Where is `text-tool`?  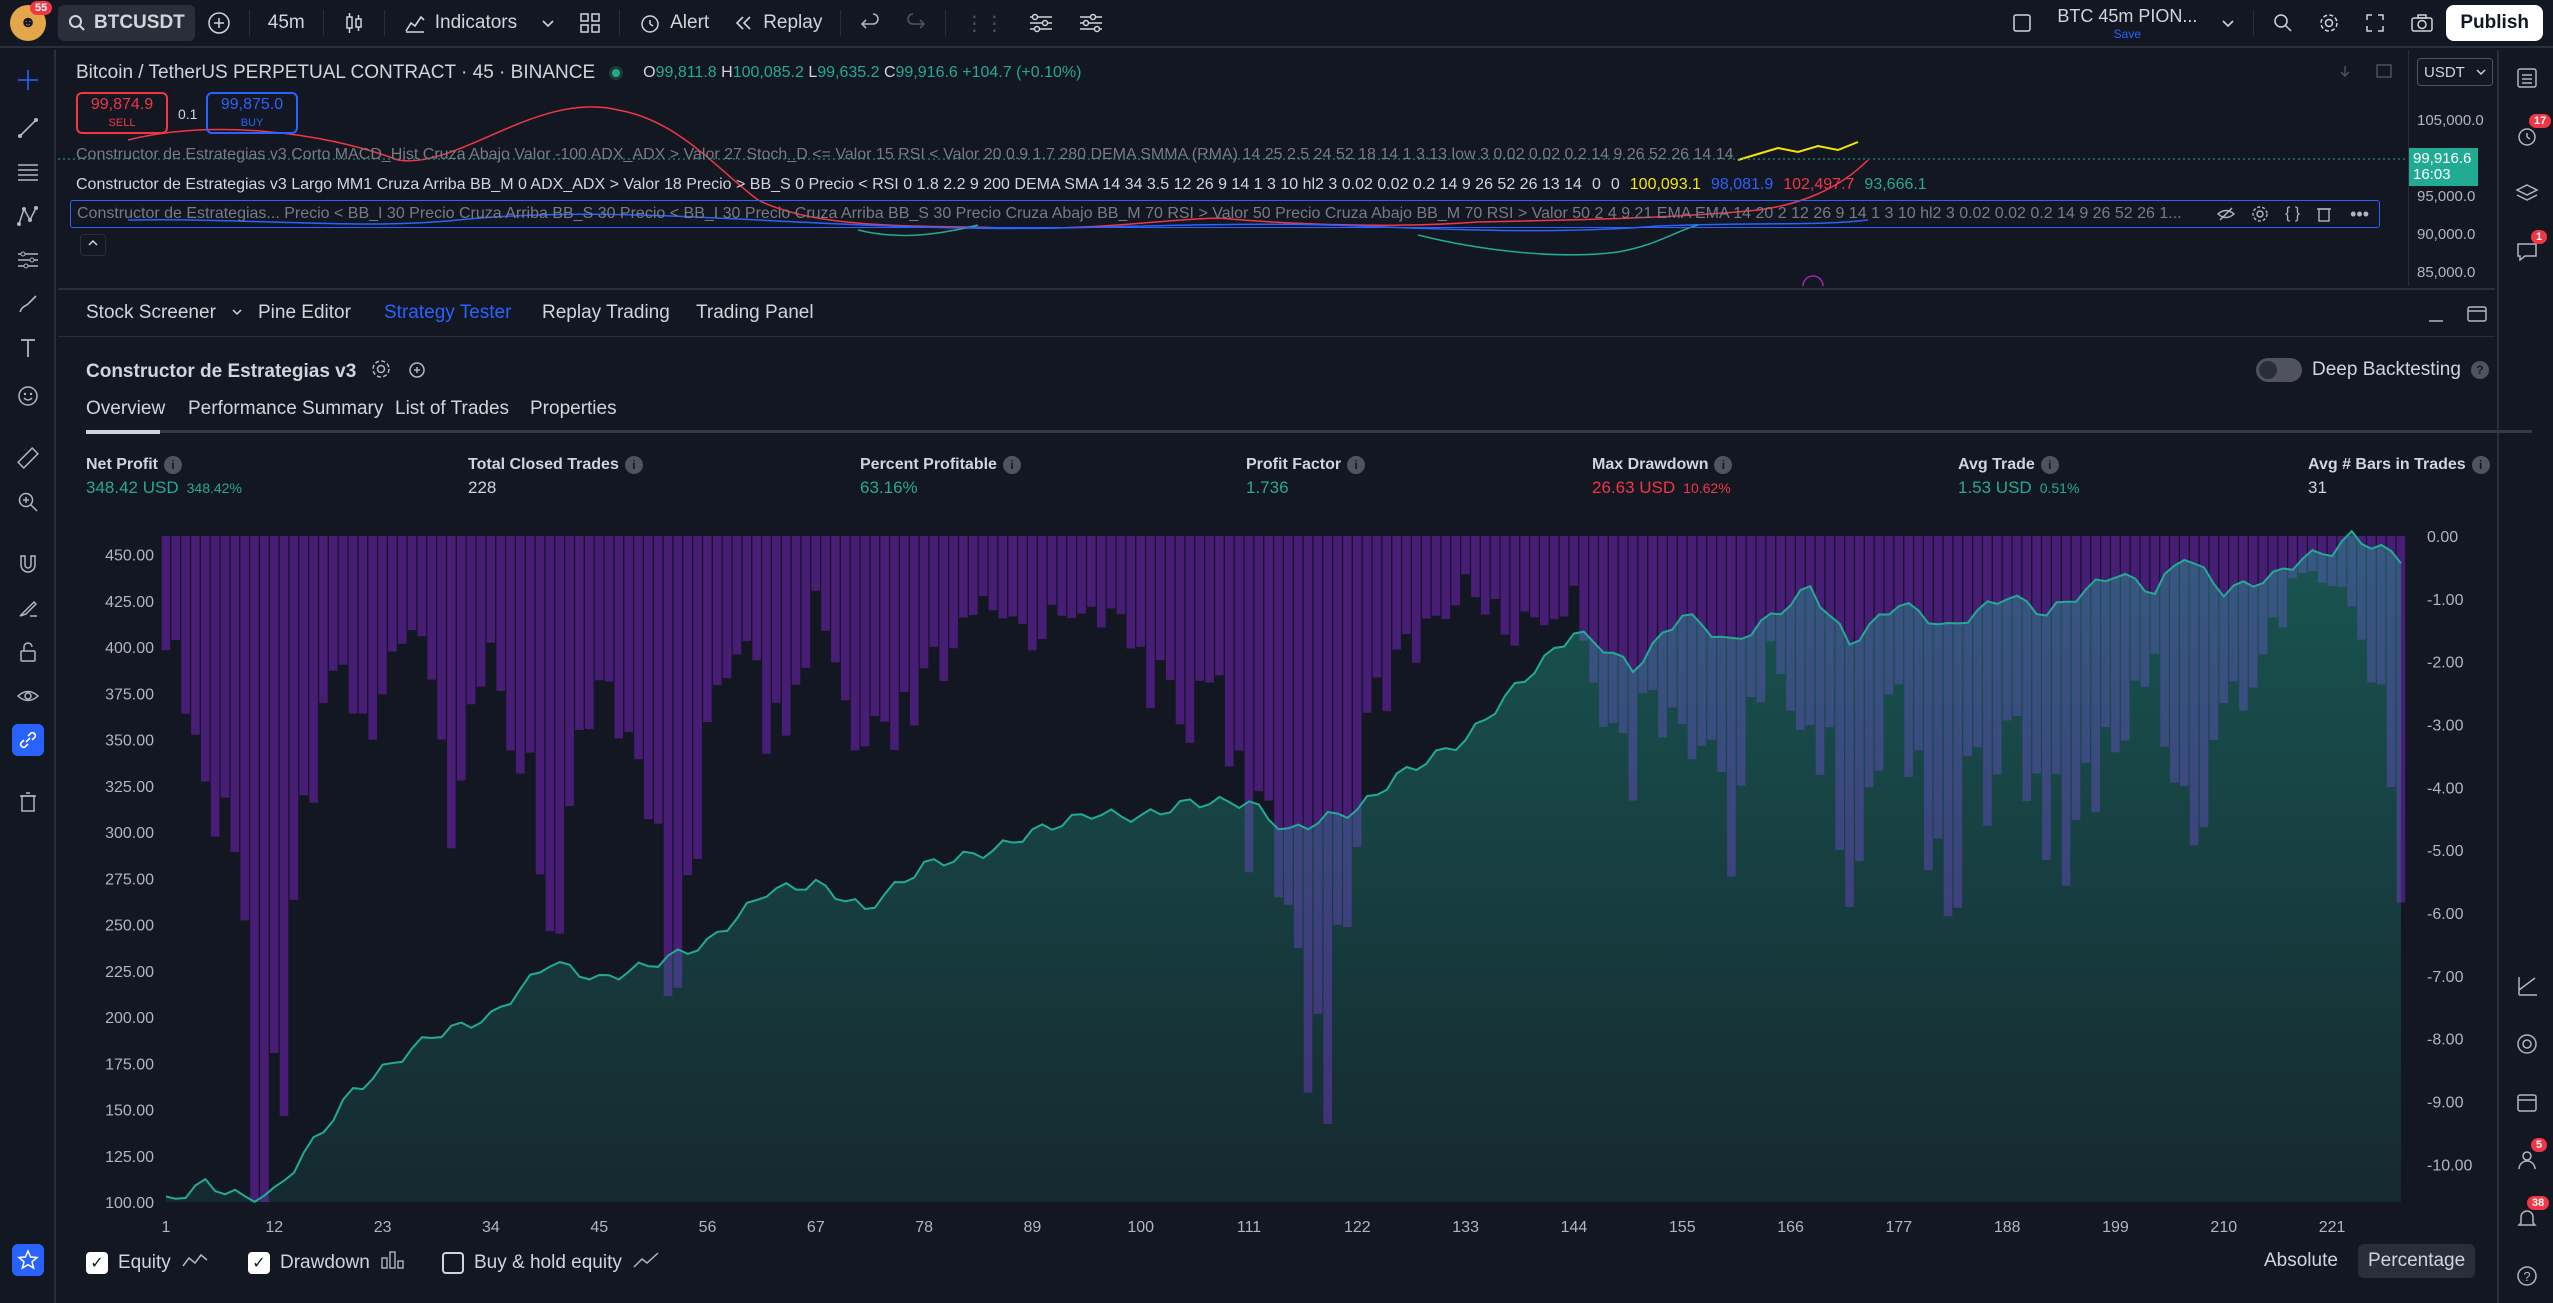
text-tool is located at coordinates (28, 348).